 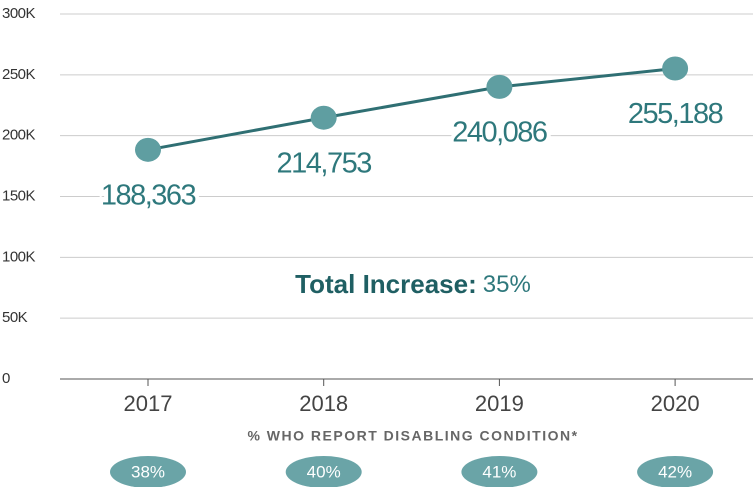 What do you see at coordinates (148, 195) in the screenshot?
I see `data-label: 188,363` at bounding box center [148, 195].